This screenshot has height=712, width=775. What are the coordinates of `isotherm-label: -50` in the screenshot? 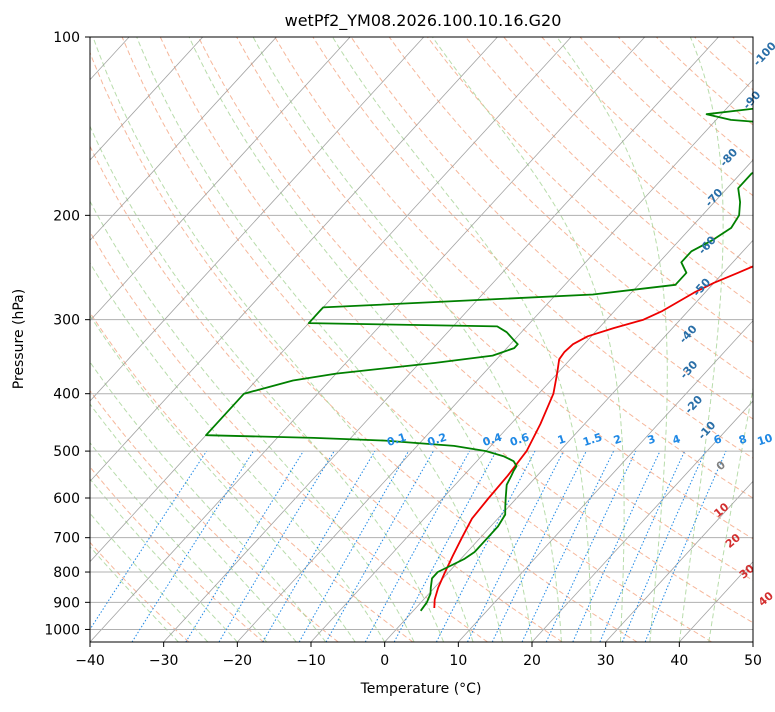 It's located at (701, 287).